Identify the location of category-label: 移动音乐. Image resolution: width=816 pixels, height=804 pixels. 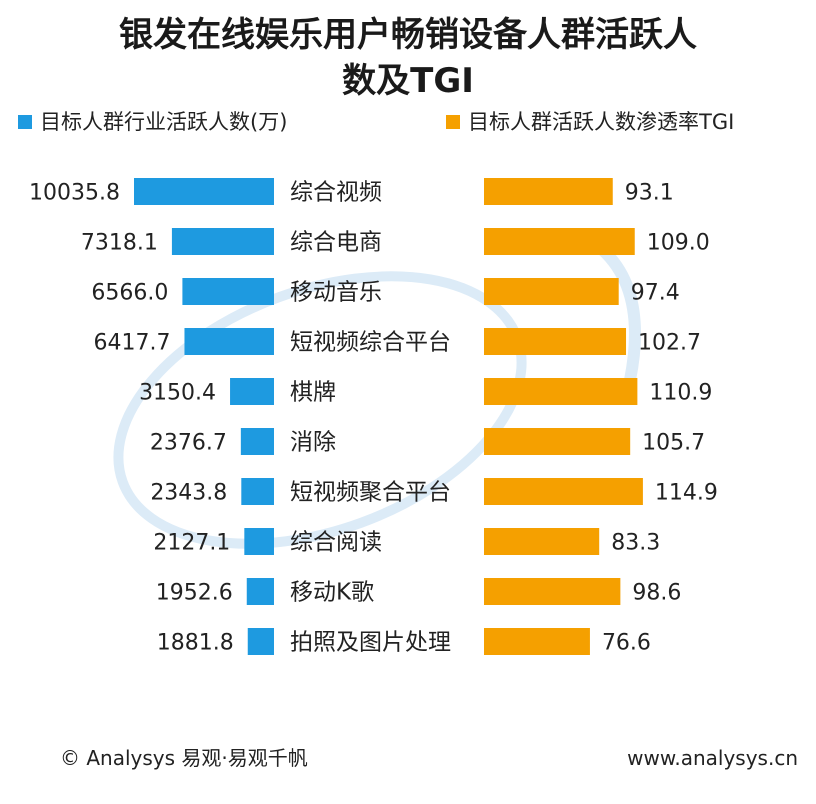
(336, 293).